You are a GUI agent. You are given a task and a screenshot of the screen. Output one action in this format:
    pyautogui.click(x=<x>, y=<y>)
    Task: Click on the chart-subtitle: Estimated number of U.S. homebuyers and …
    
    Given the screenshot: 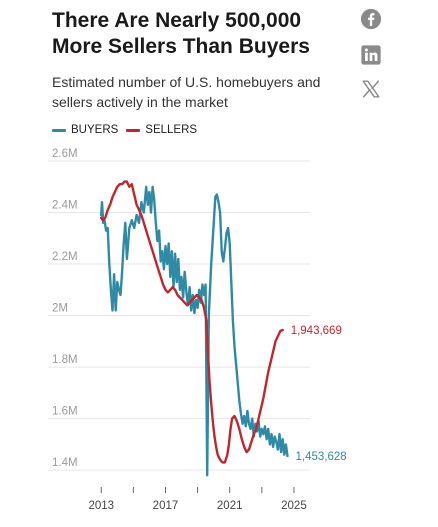 What is the action you would take?
    pyautogui.click(x=186, y=92)
    